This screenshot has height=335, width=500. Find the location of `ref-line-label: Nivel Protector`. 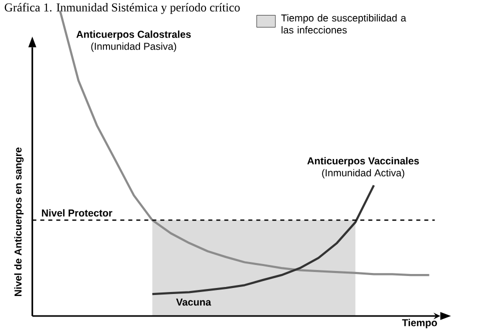

ref-line-label: Nivel Protector is located at coordinates (77, 213).